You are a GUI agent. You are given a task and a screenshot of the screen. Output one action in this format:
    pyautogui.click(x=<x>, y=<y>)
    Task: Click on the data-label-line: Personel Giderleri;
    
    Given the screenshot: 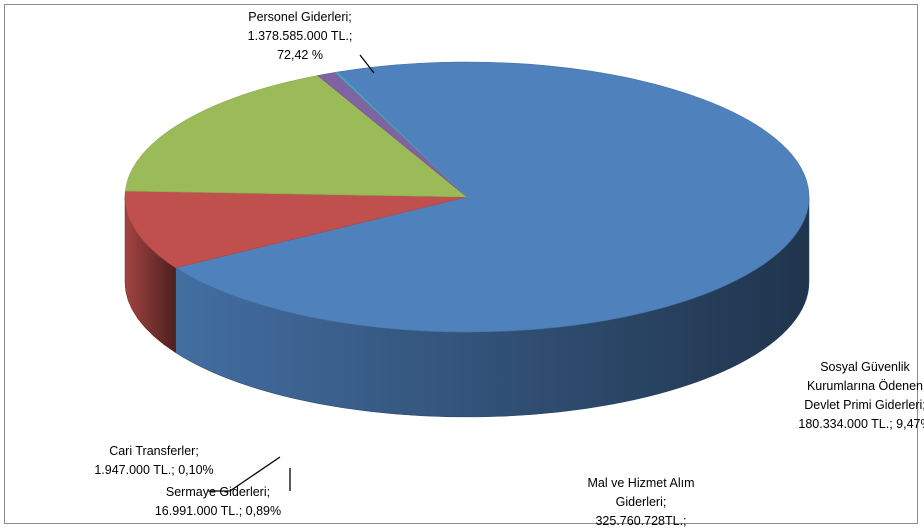 What is the action you would take?
    pyautogui.click(x=300, y=17)
    